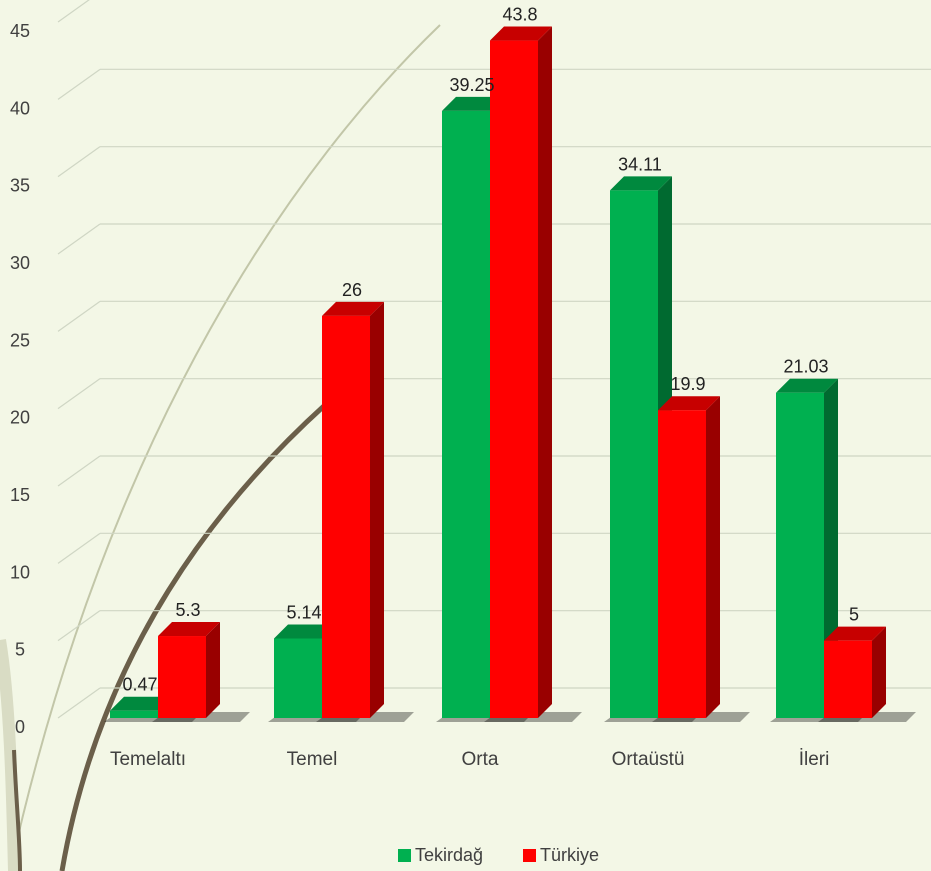 Image resolution: width=931 pixels, height=871 pixels. What do you see at coordinates (20, 340) in the screenshot?
I see `y-tick-label: 25` at bounding box center [20, 340].